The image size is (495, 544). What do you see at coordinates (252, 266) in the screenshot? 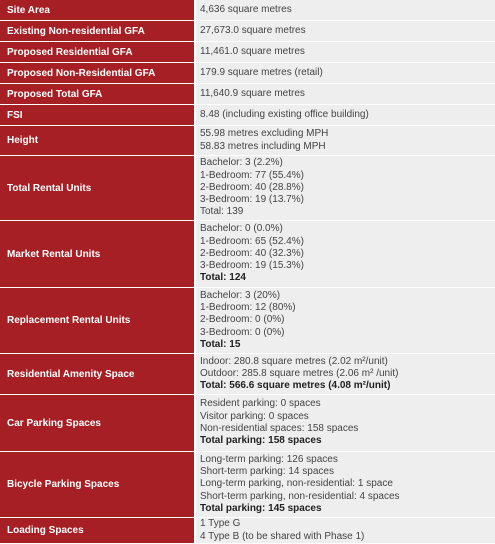
I see `value-line: 3-Bedroom: 19 (15.3%)` at bounding box center [252, 266].